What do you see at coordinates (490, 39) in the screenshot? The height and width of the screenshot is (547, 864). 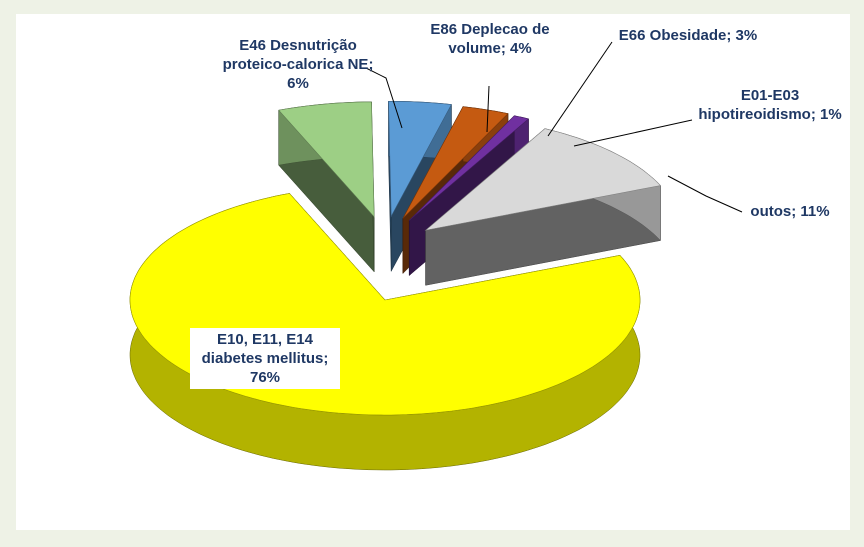 I see `slice-label: E86 Deplecao de volume; 4%` at bounding box center [490, 39].